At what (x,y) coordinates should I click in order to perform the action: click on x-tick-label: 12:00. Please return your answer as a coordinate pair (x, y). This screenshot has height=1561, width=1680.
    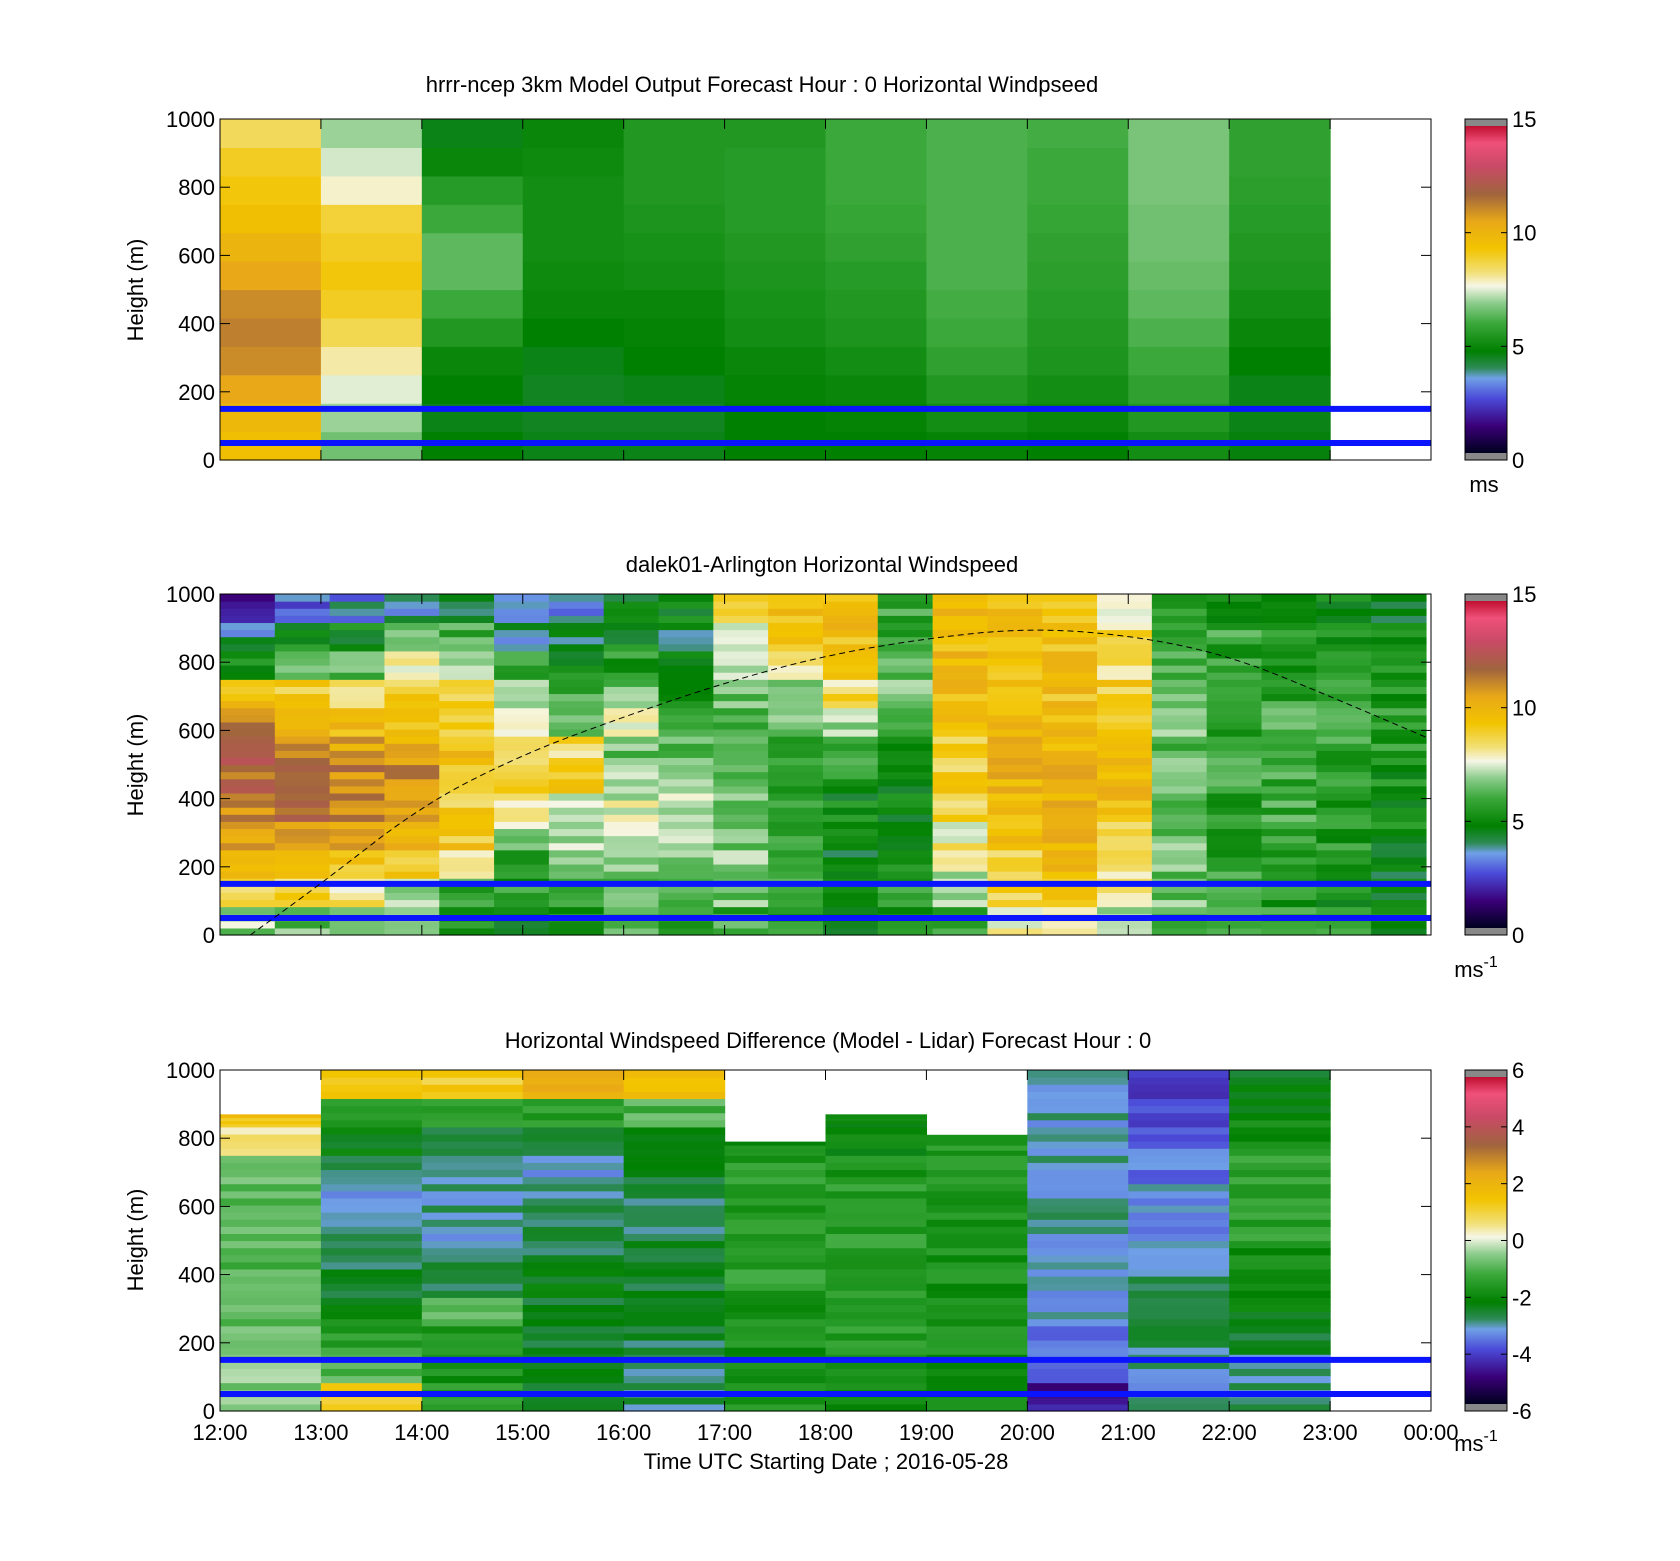
    Looking at the image, I should click on (219, 1432).